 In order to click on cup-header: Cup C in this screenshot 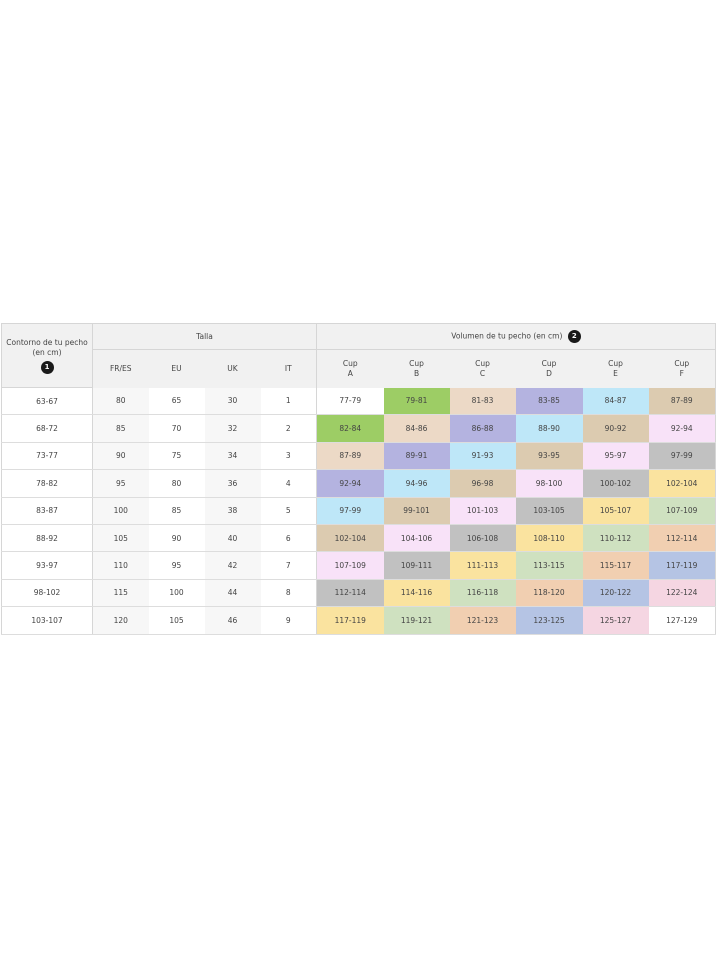, I will do `click(482, 368)`.